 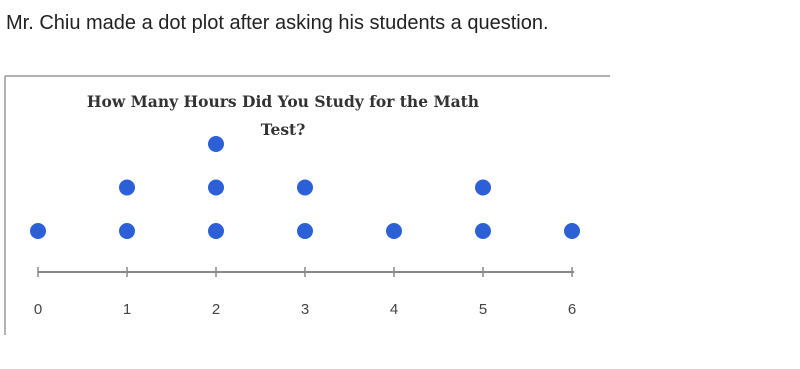 I want to click on x-tick-label: 2, so click(x=216, y=309).